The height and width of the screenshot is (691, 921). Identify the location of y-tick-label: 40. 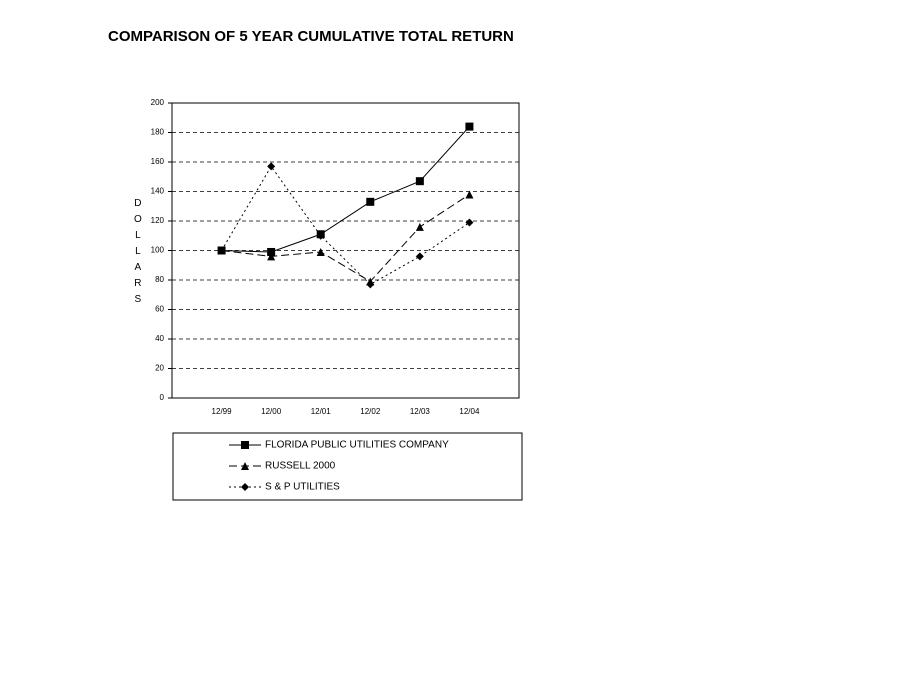
(159, 338).